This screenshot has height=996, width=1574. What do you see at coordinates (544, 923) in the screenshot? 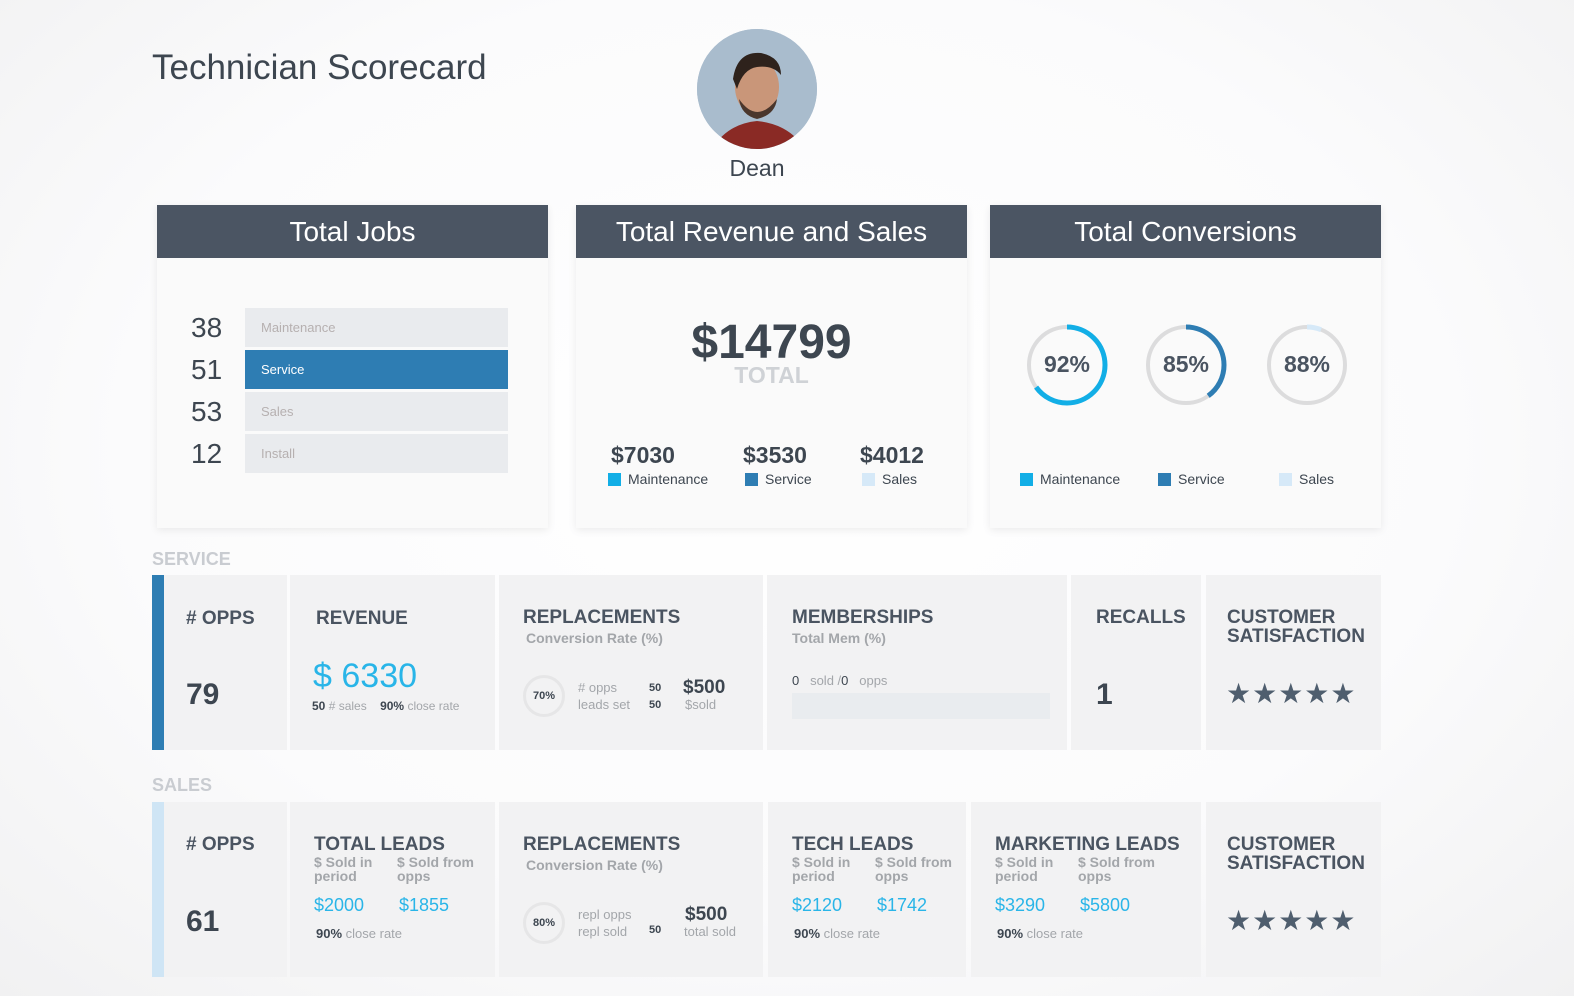
I see `conversion-rate-ring: 80%` at bounding box center [544, 923].